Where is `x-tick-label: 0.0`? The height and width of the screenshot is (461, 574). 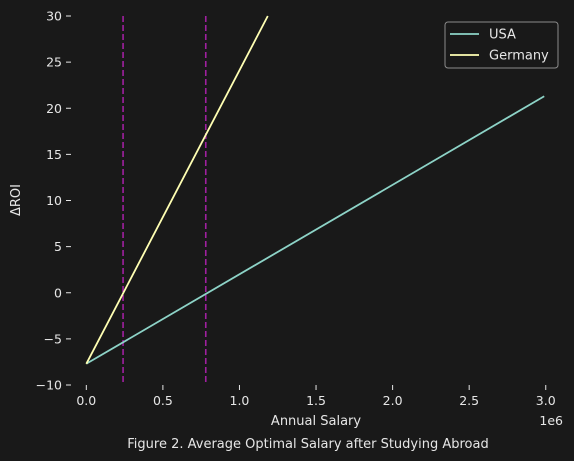
x-tick-label: 0.0 is located at coordinates (86, 400).